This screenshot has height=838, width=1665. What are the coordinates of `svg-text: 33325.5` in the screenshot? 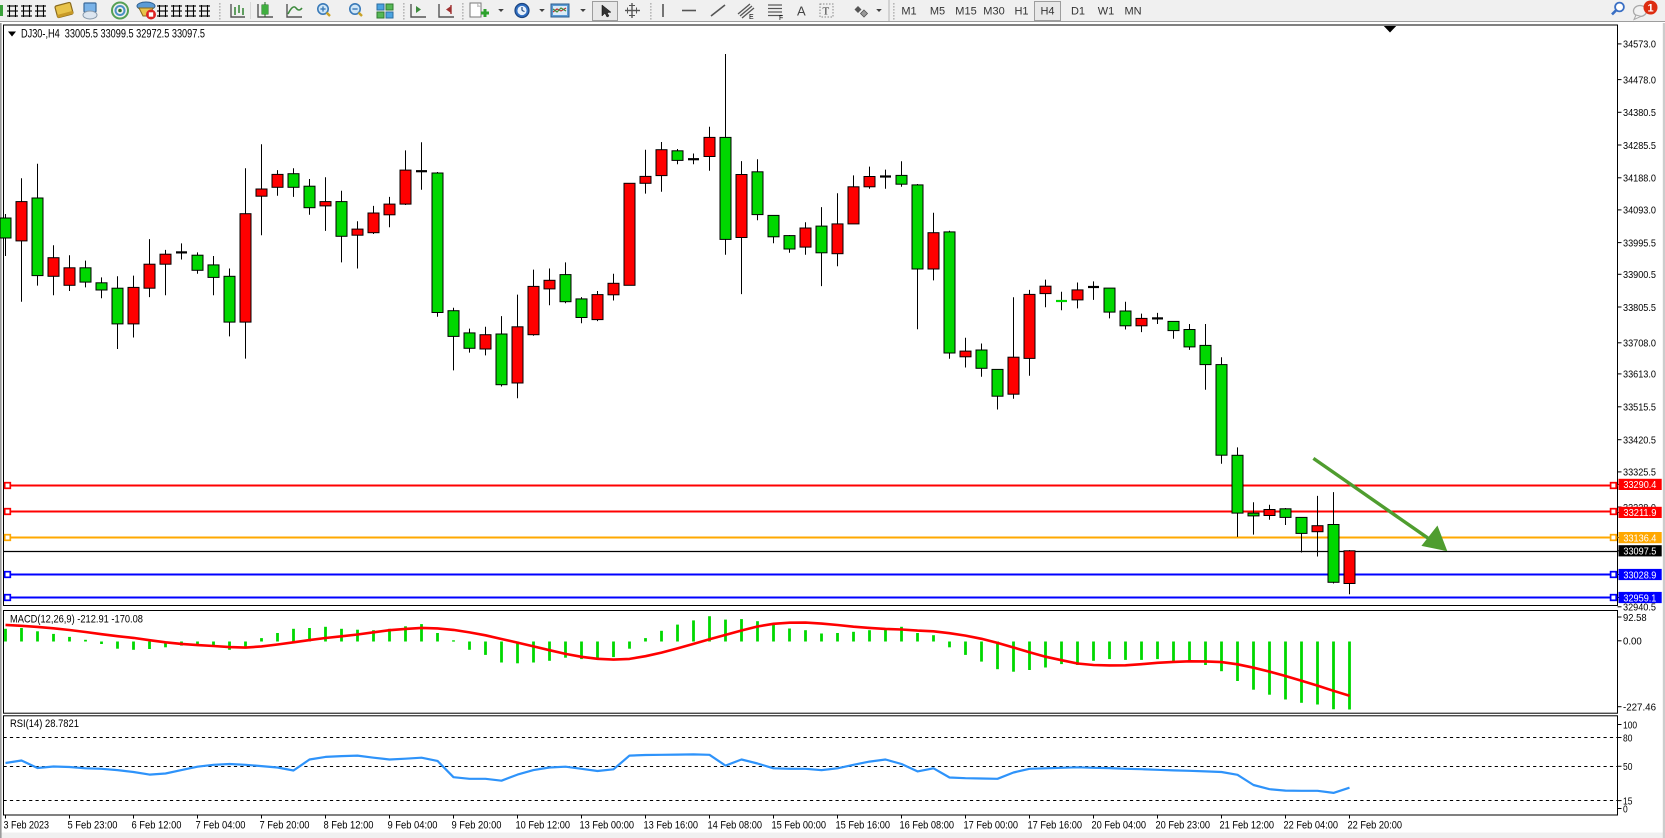 It's located at (1639, 473).